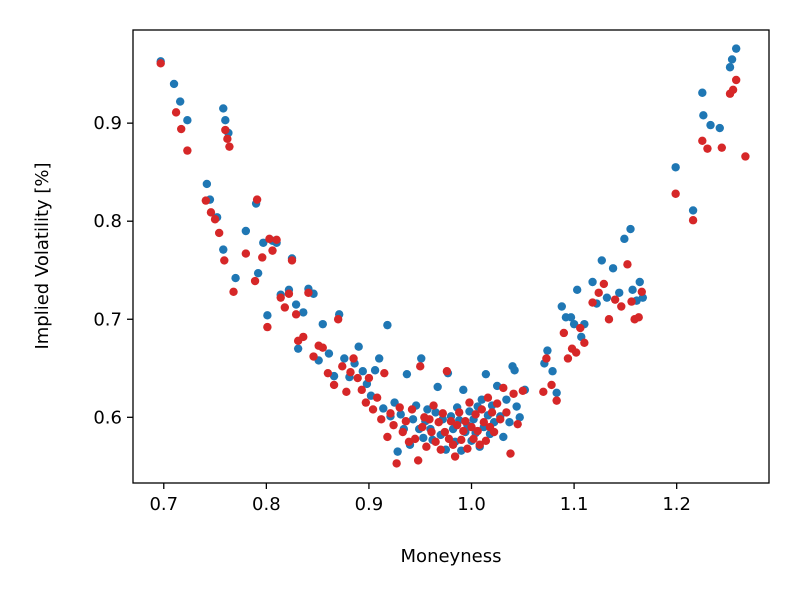  What do you see at coordinates (471, 504) in the screenshot?
I see `x-tick-label: 1.0` at bounding box center [471, 504].